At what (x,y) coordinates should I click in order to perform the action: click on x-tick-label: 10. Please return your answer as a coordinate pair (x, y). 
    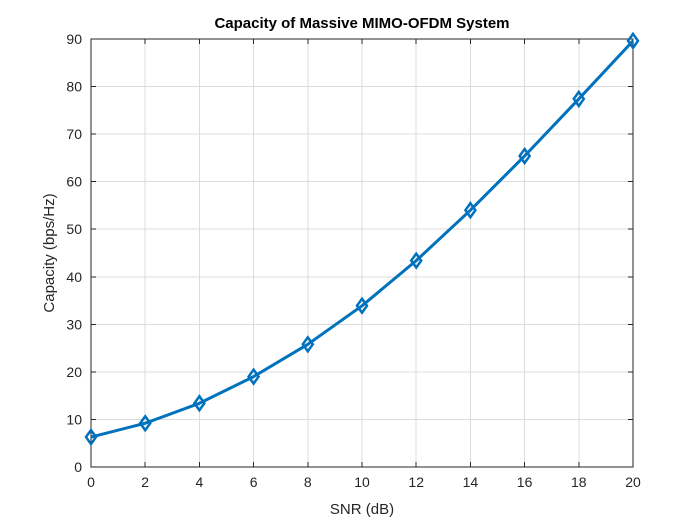
    Looking at the image, I should click on (362, 482).